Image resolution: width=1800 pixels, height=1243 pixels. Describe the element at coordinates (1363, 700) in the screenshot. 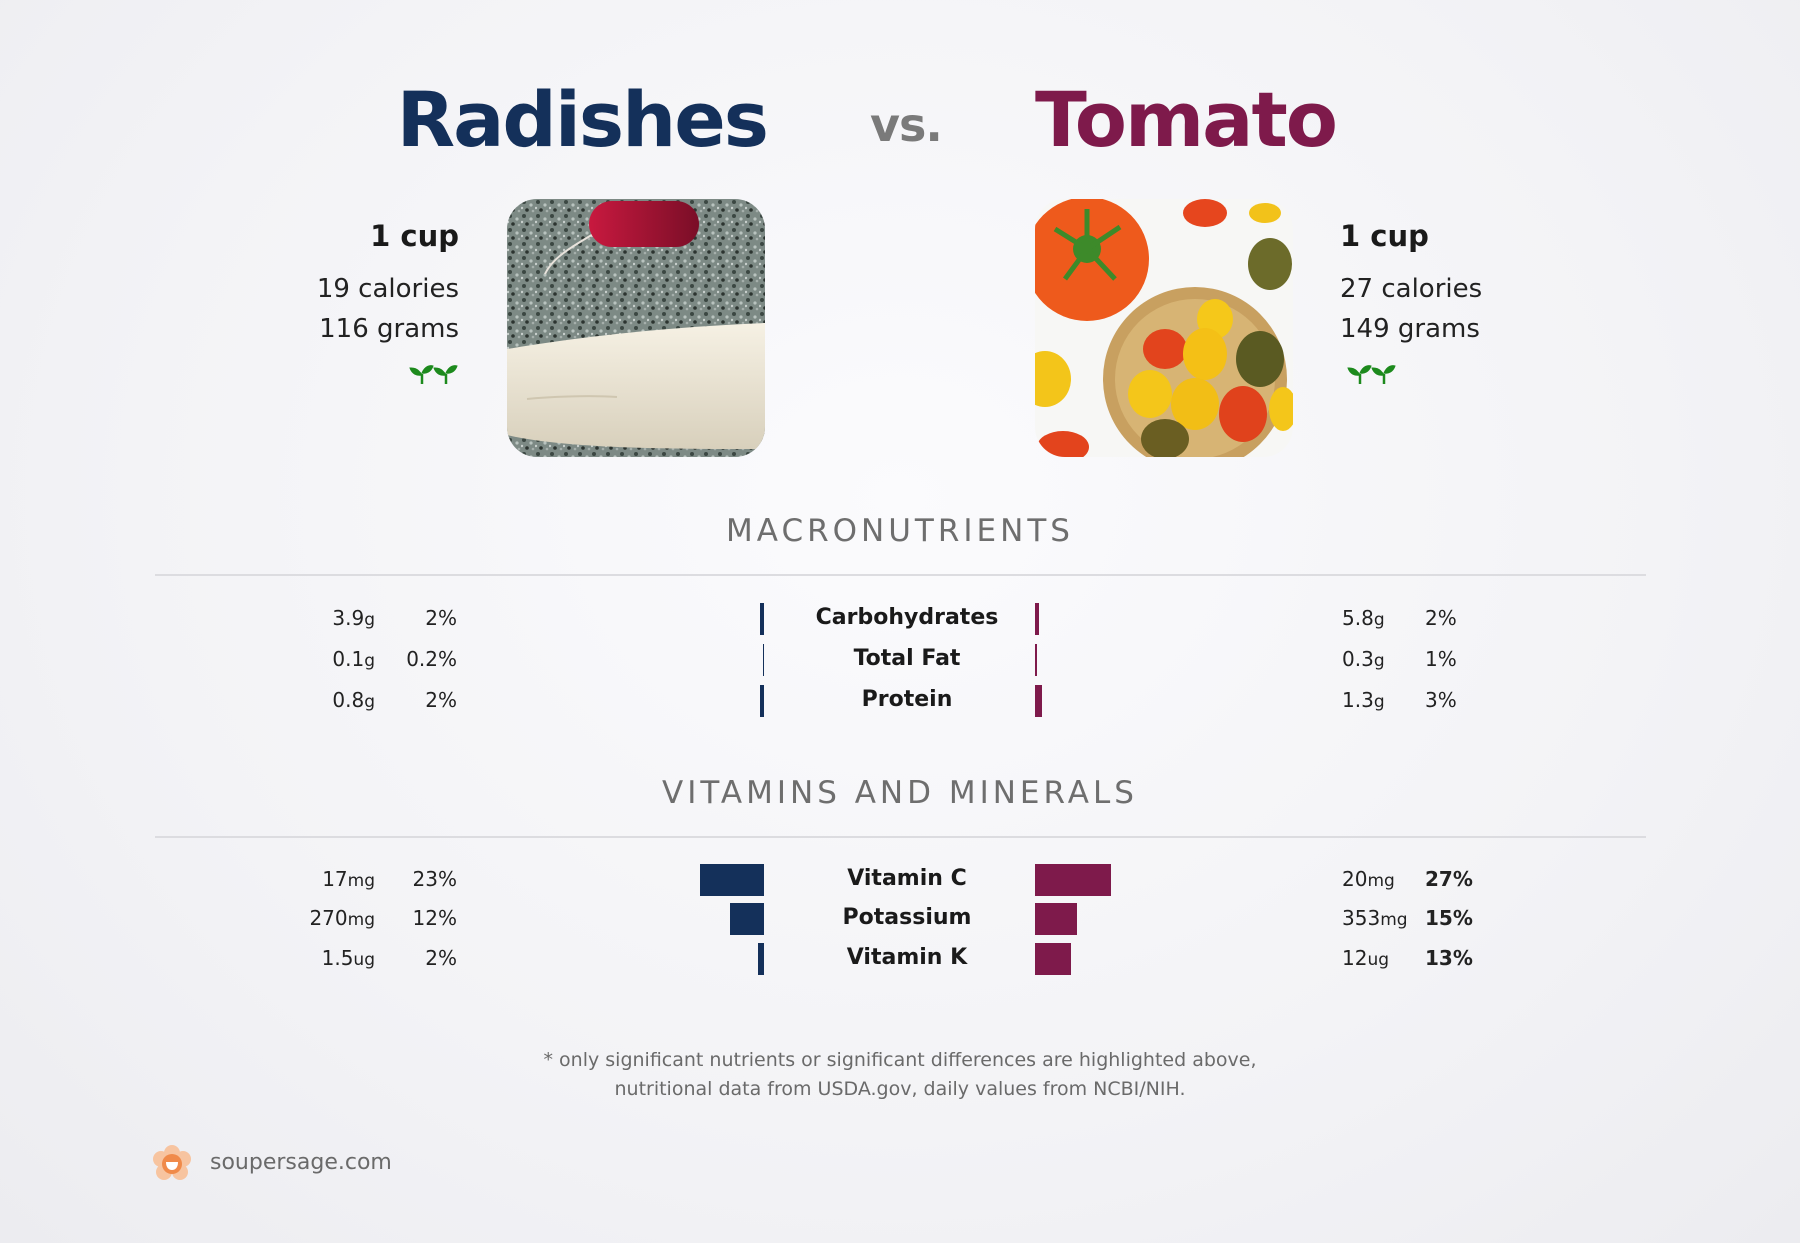

I see `right-amount: 1.3g` at that location.